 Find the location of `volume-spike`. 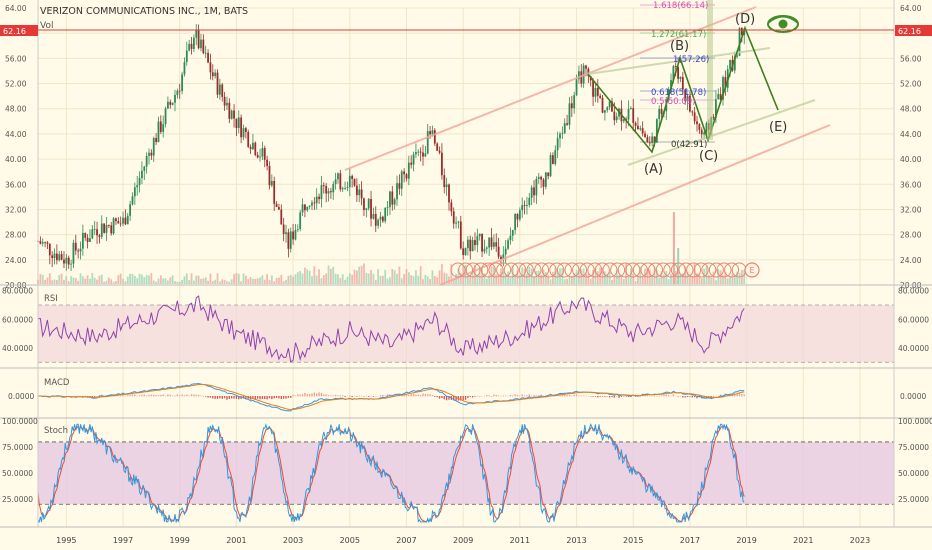

volume-spike is located at coordinates (673, 248).